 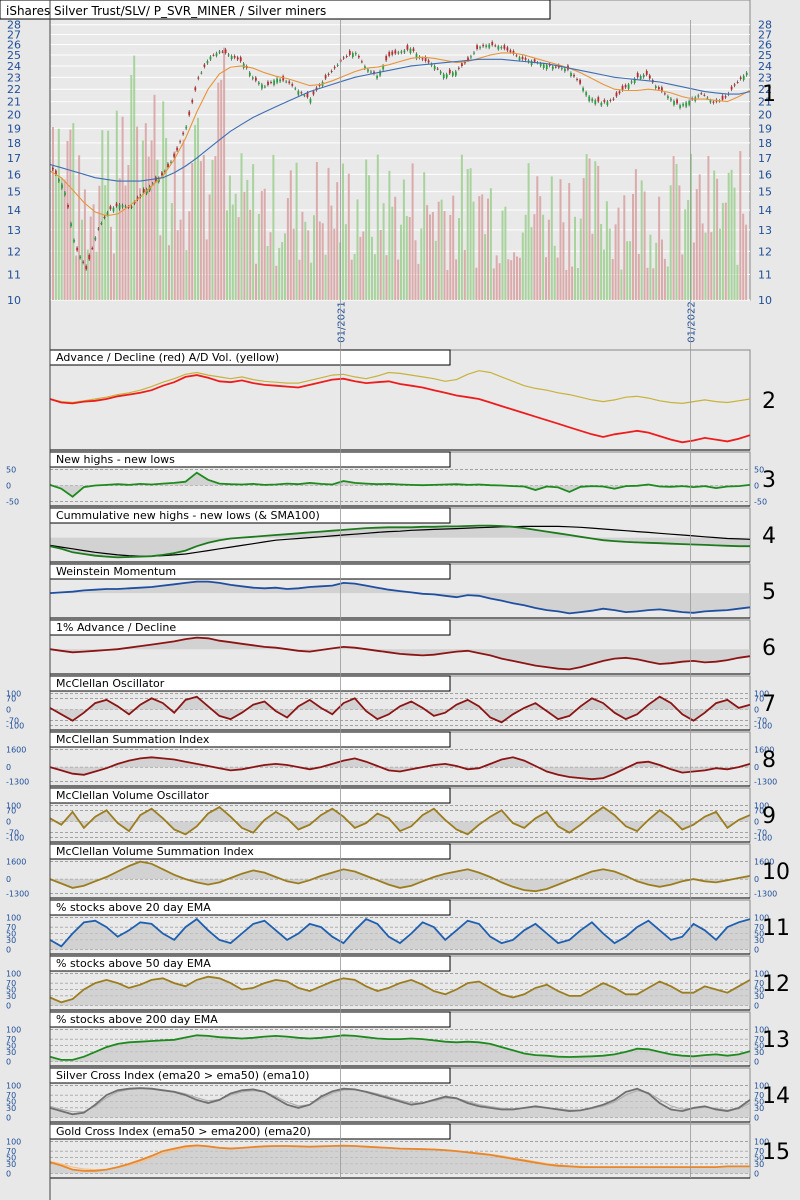 I want to click on panel-tick-left: 0, so click(x=8, y=1061).